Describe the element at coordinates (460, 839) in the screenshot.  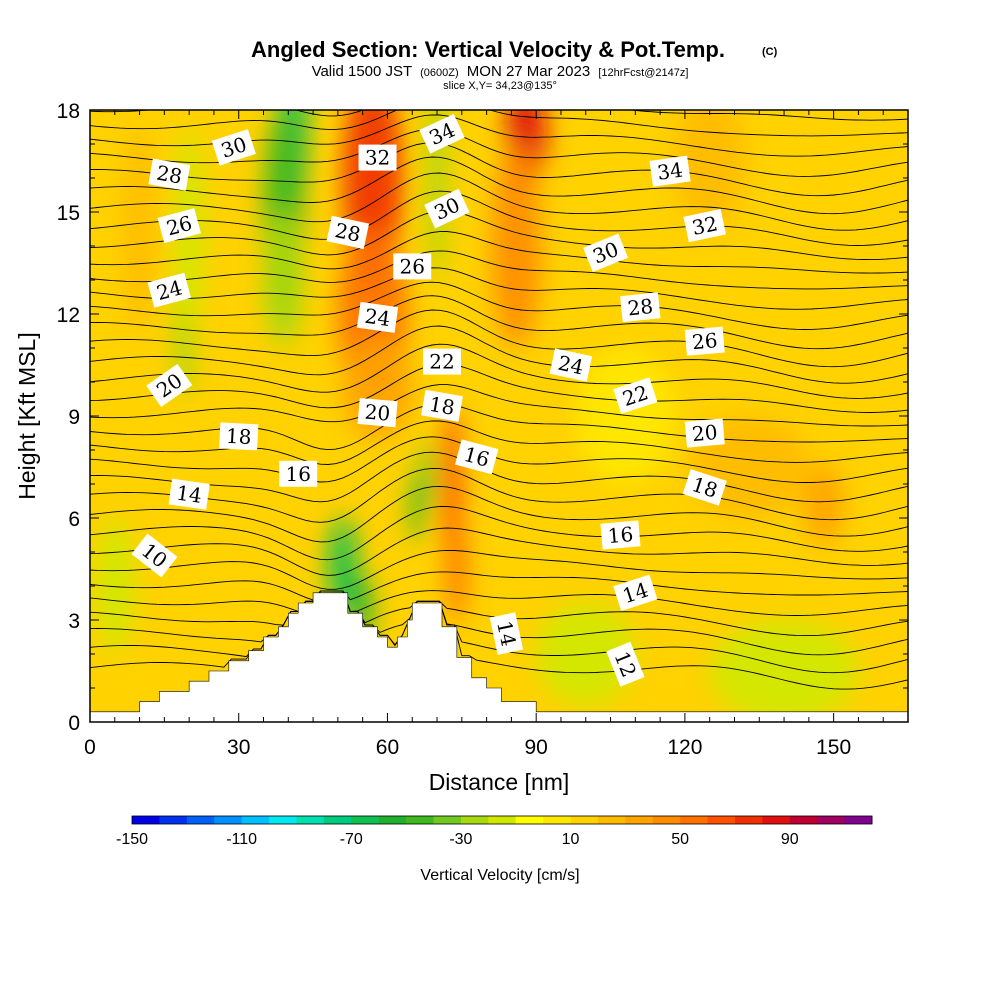
I see `colorbar-tick-label: -30` at that location.